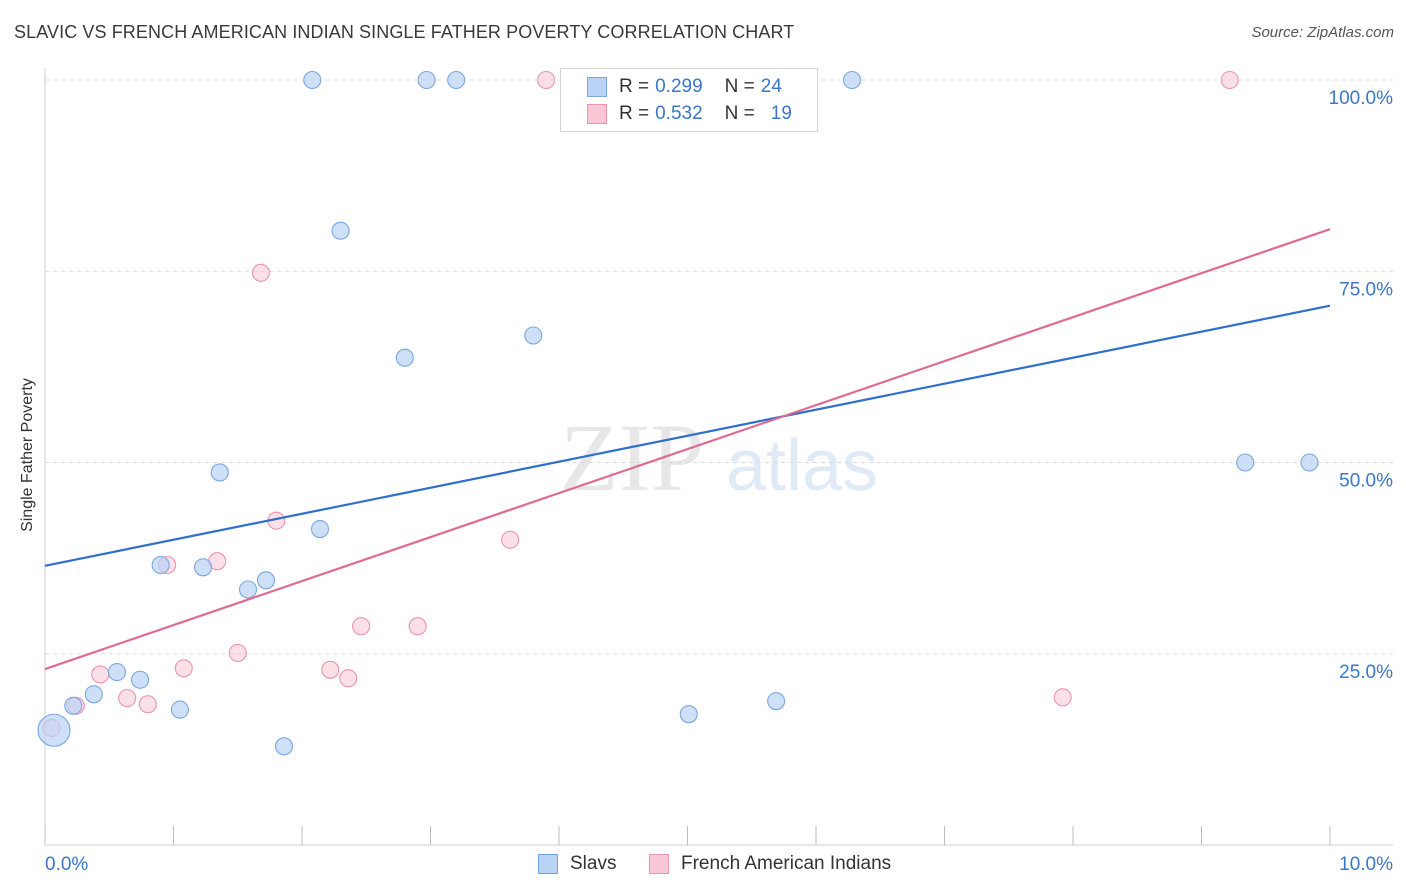 Image resolution: width=1406 pixels, height=892 pixels. What do you see at coordinates (597, 87) in the screenshot?
I see `slavs-swatch-icon` at bounding box center [597, 87].